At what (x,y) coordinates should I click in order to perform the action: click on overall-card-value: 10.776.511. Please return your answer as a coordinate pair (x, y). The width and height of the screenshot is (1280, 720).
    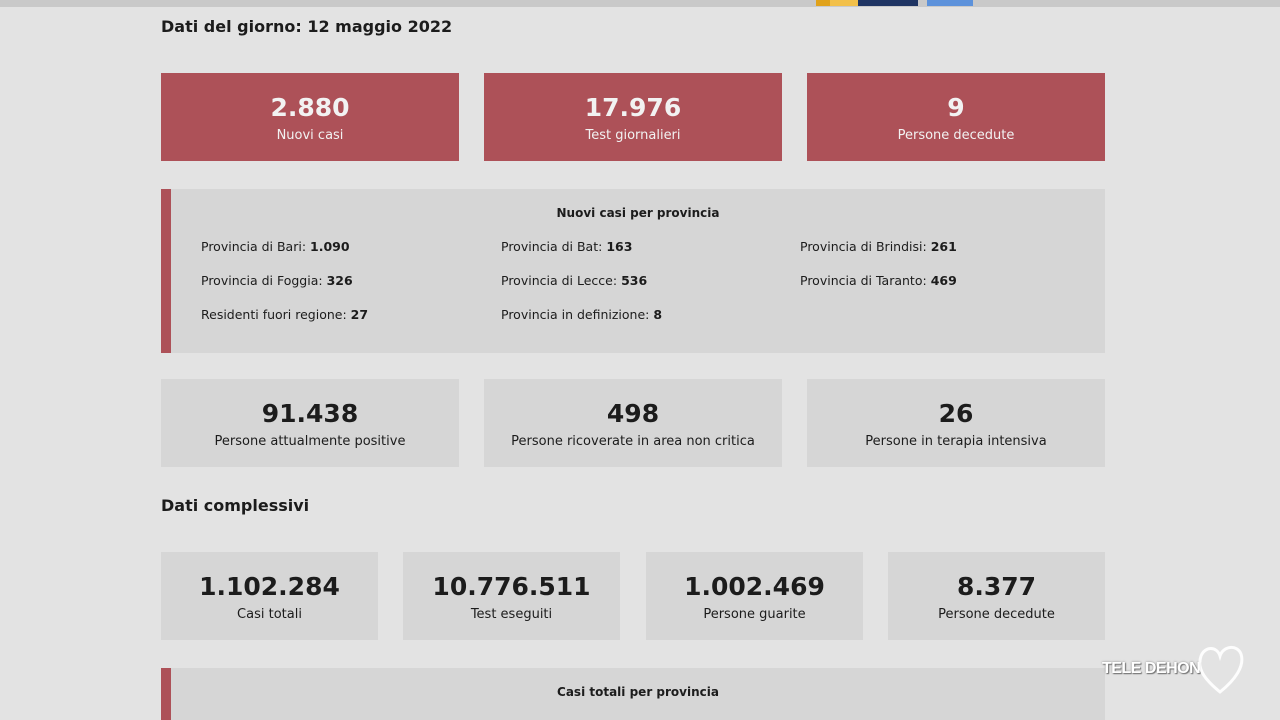
    Looking at the image, I should click on (511, 586).